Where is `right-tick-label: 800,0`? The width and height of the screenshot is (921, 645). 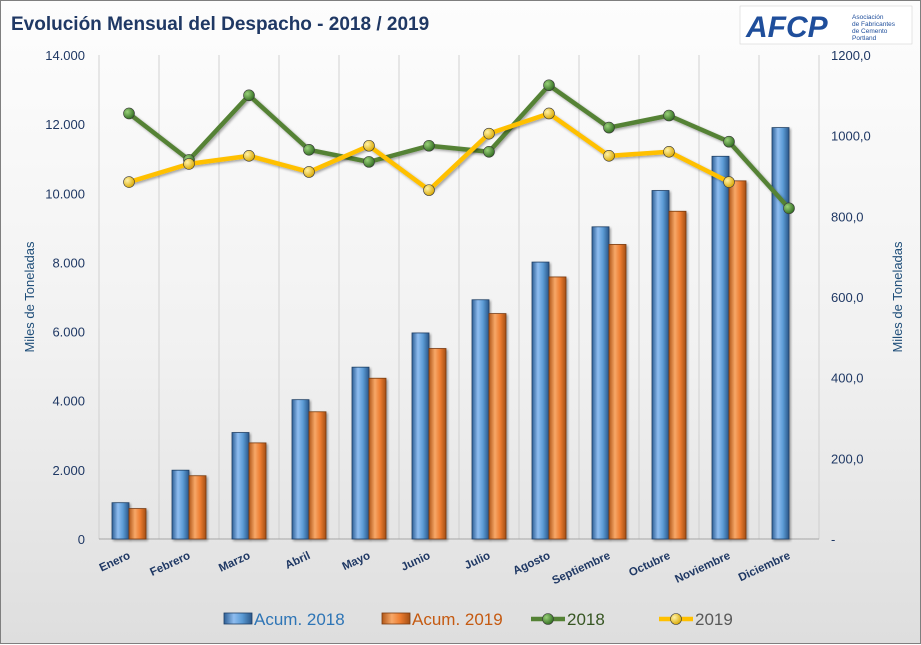 right-tick-label: 800,0 is located at coordinates (847, 216).